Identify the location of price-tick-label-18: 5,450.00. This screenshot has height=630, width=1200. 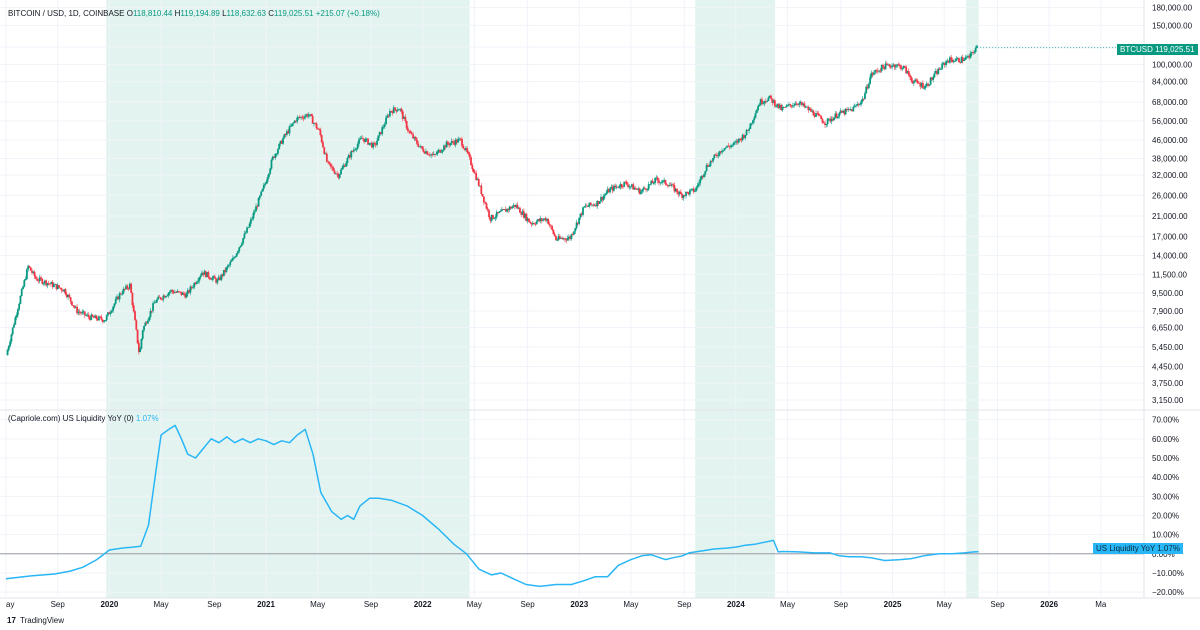
(1168, 347).